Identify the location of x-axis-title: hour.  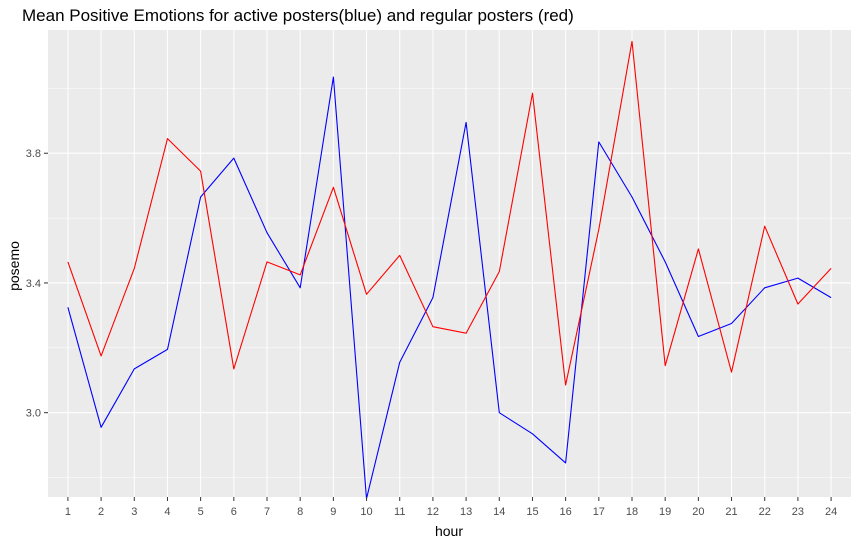
(449, 531).